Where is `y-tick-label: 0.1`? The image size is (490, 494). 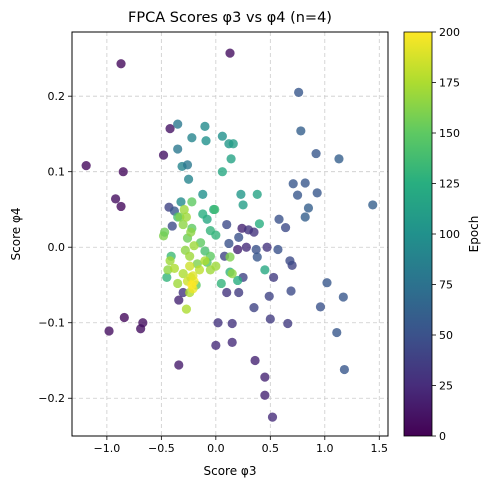
y-tick-label: 0.1 is located at coordinates (57, 172).